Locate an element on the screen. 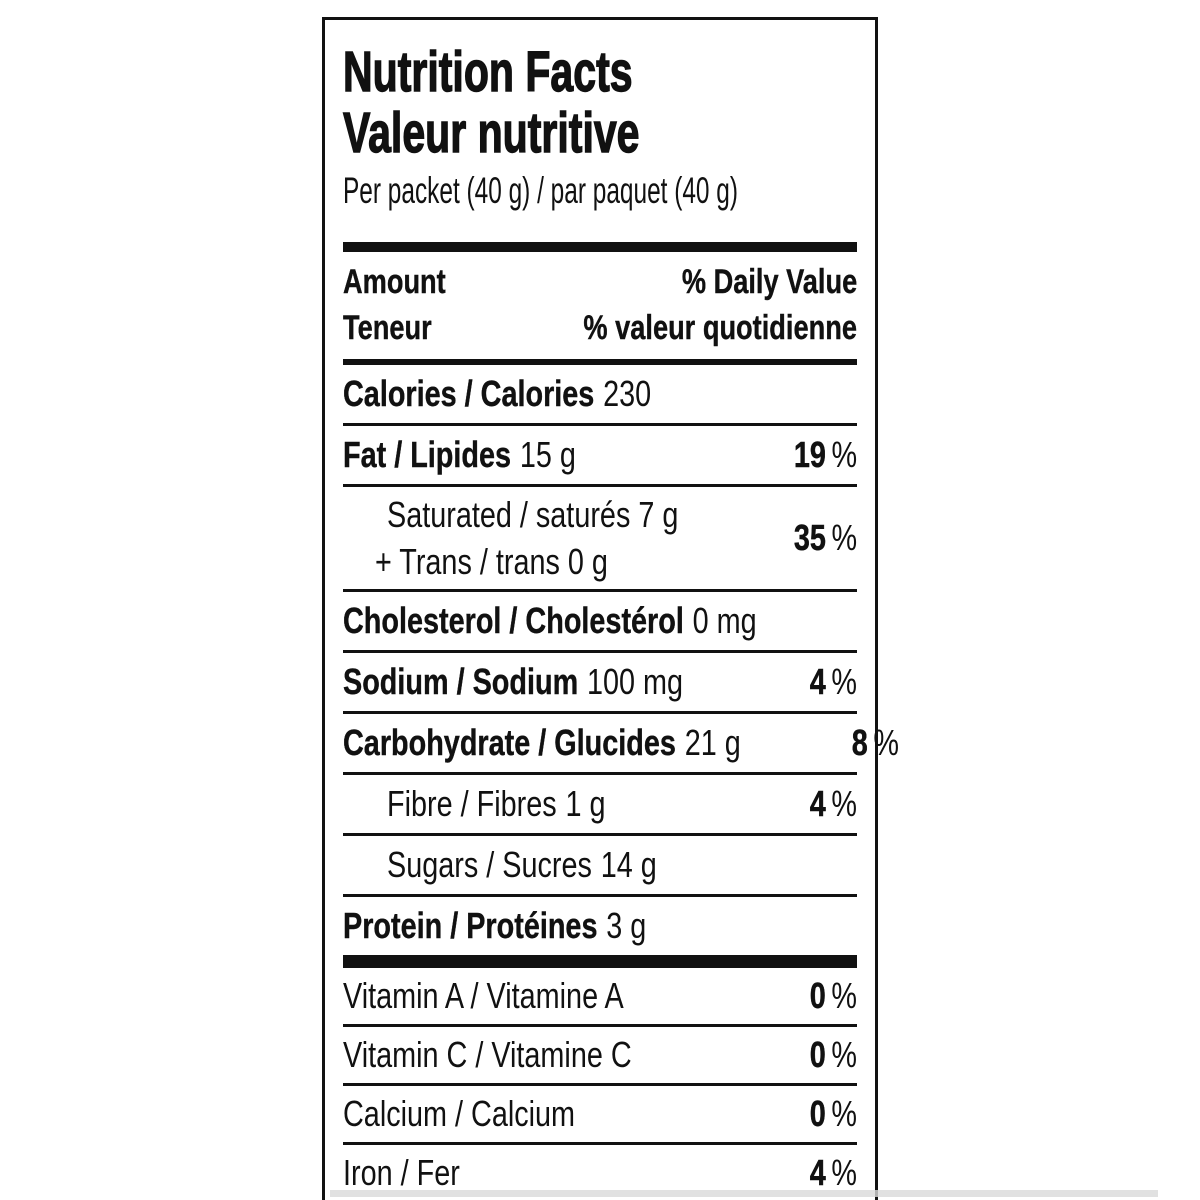  sugars-text: Sugars / Sucres 14 g is located at coordinates (522, 865).